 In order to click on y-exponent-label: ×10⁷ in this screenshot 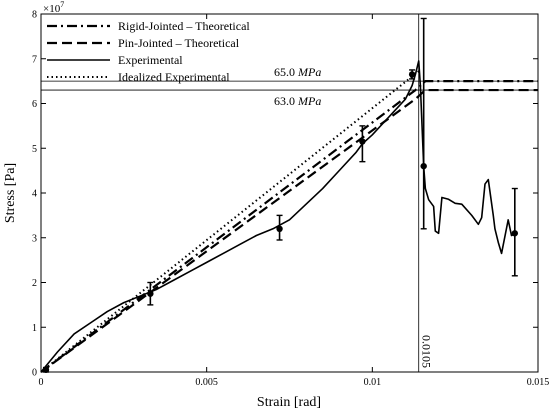, I will do `click(53, 7)`.